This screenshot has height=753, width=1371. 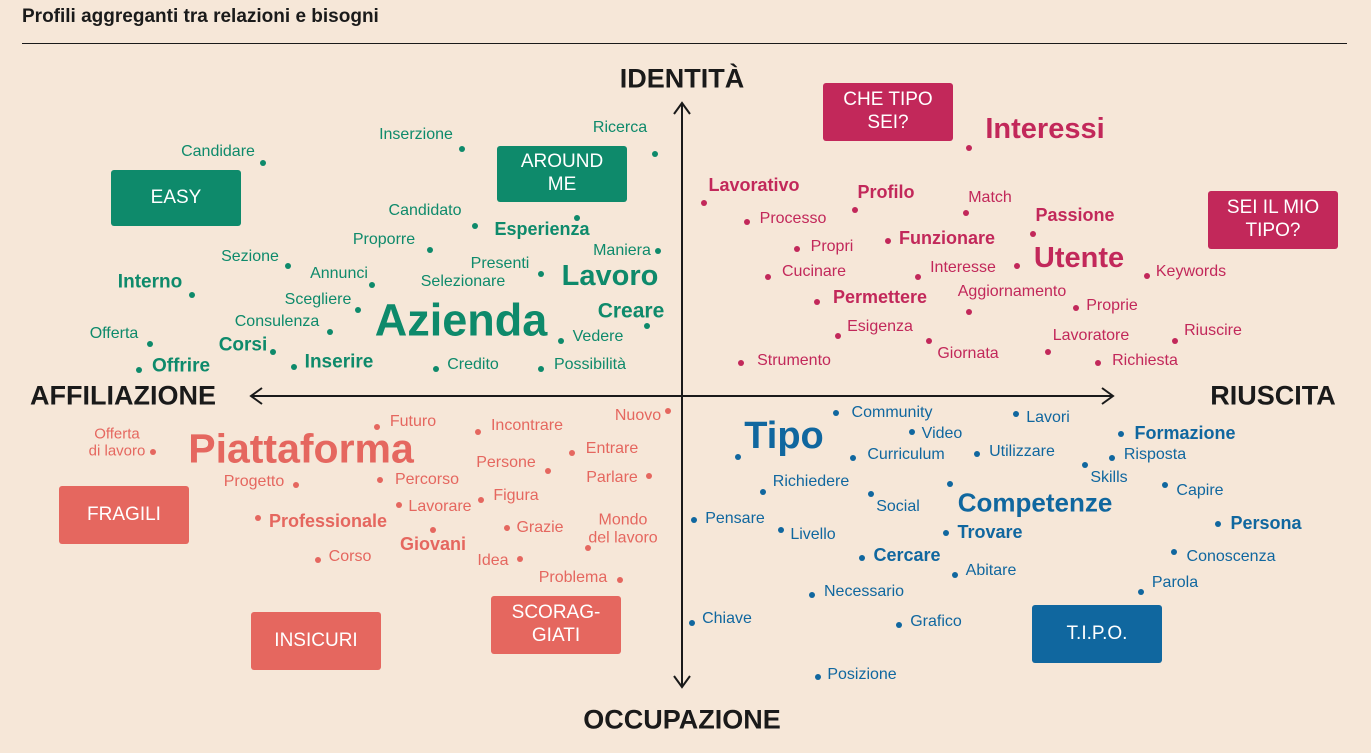 What do you see at coordinates (473, 365) in the screenshot?
I see `word-credito: Credito` at bounding box center [473, 365].